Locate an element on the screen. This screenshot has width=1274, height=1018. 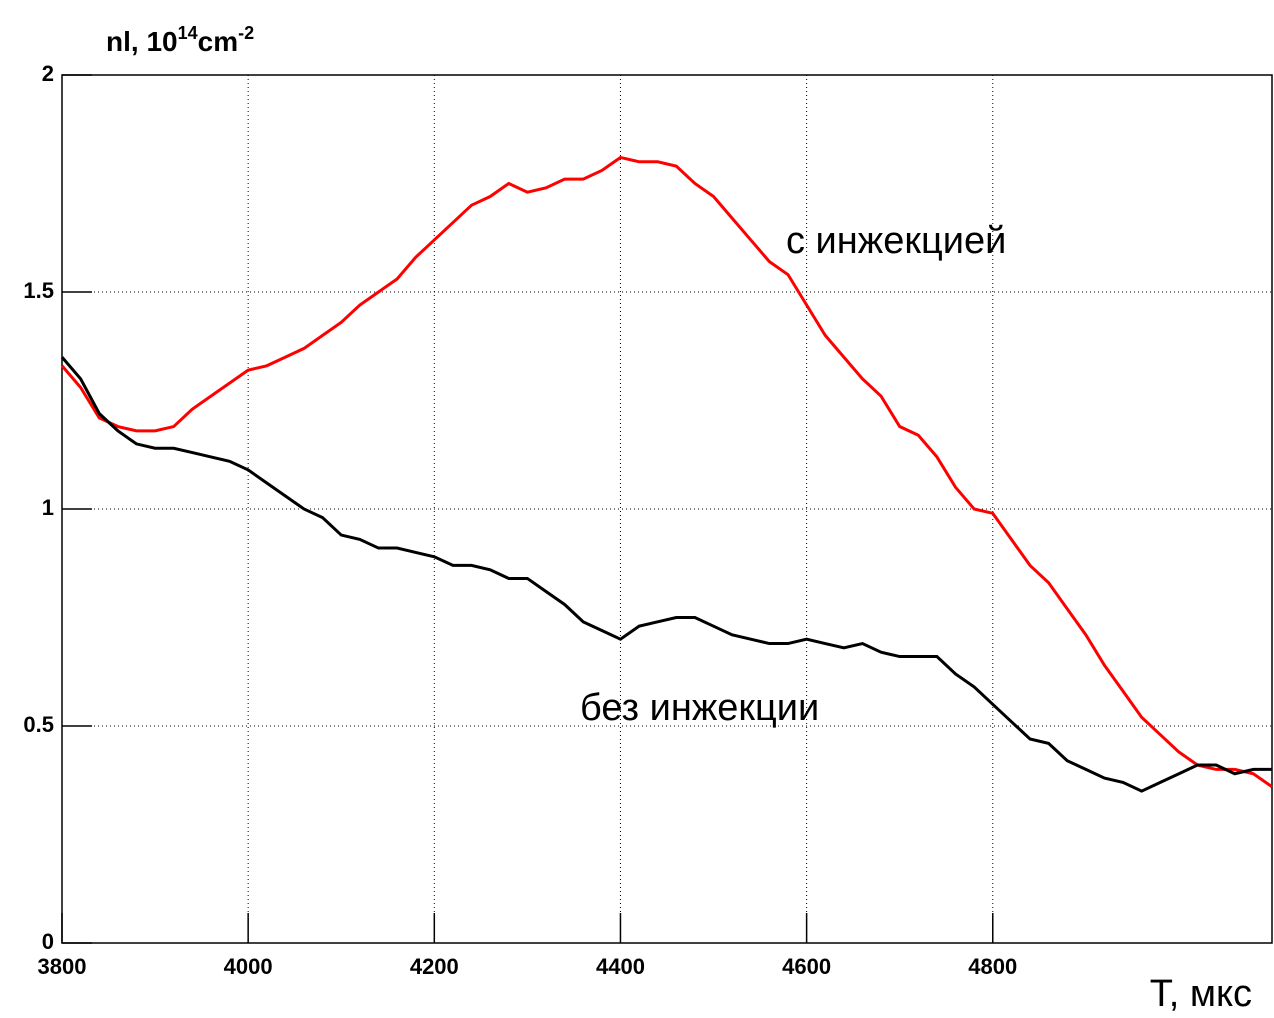
y-axis-label: nl, 1014cm-2 is located at coordinates (180, 40).